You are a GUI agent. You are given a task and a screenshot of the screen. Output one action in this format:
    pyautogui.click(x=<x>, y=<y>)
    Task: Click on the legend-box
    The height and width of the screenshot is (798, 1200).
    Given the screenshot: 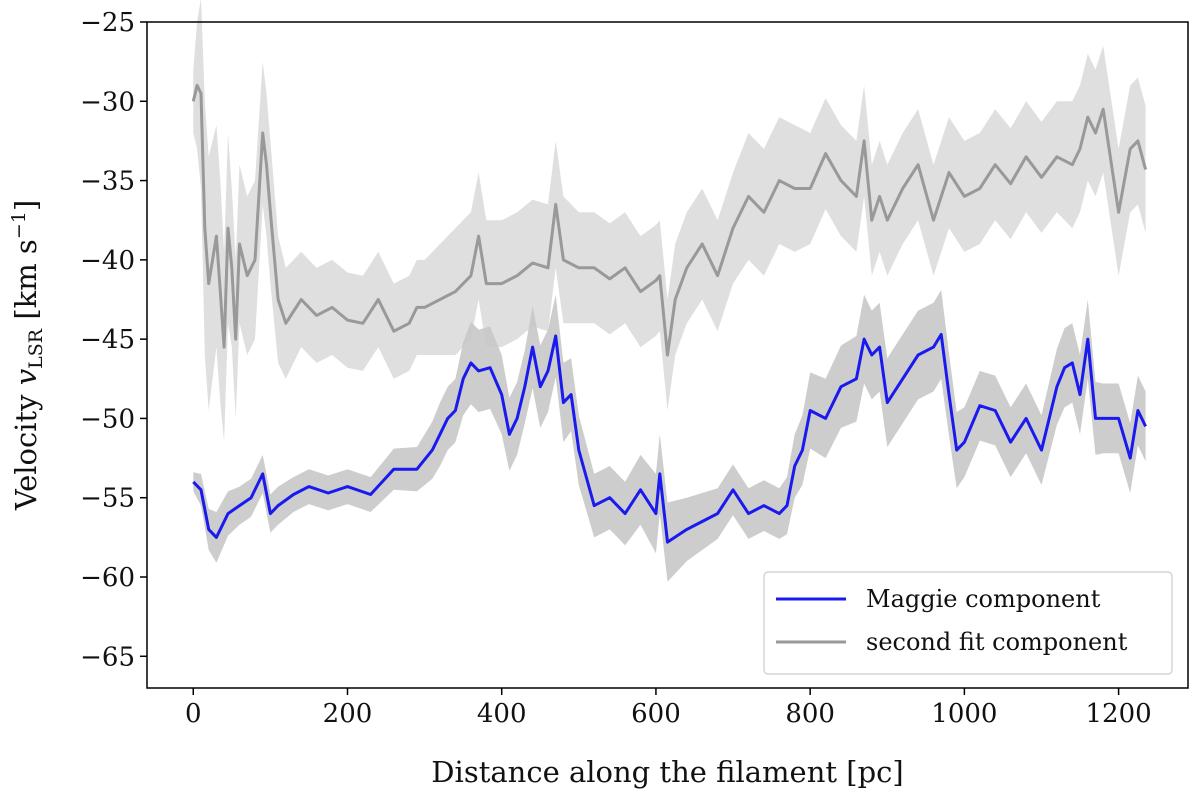 What is the action you would take?
    pyautogui.click(x=968, y=623)
    